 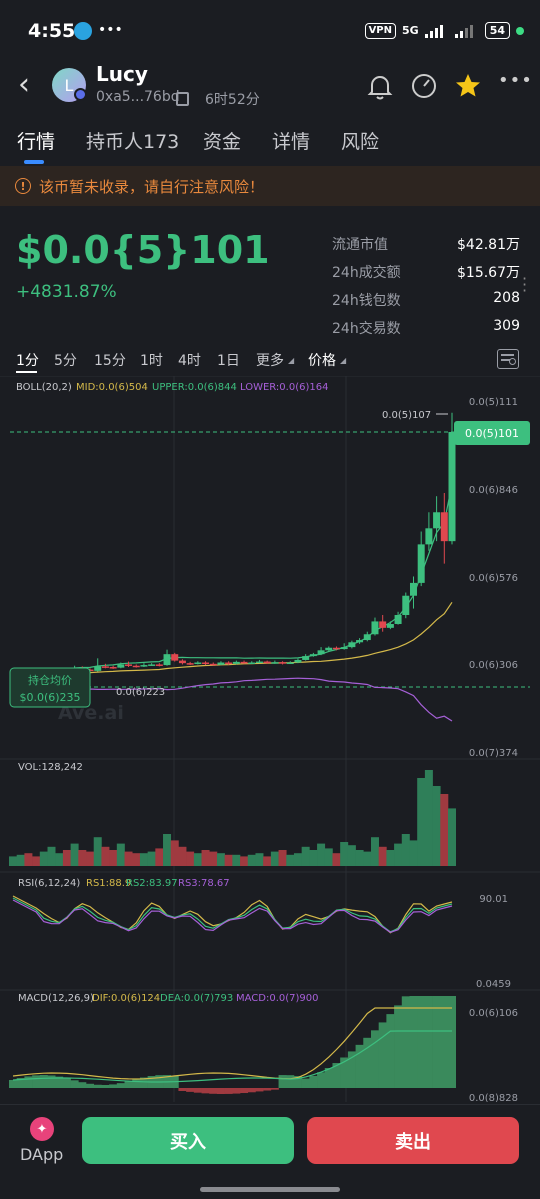 I want to click on warning-text: 该币暂未收录，请自行注意风险！, so click(x=152, y=186).